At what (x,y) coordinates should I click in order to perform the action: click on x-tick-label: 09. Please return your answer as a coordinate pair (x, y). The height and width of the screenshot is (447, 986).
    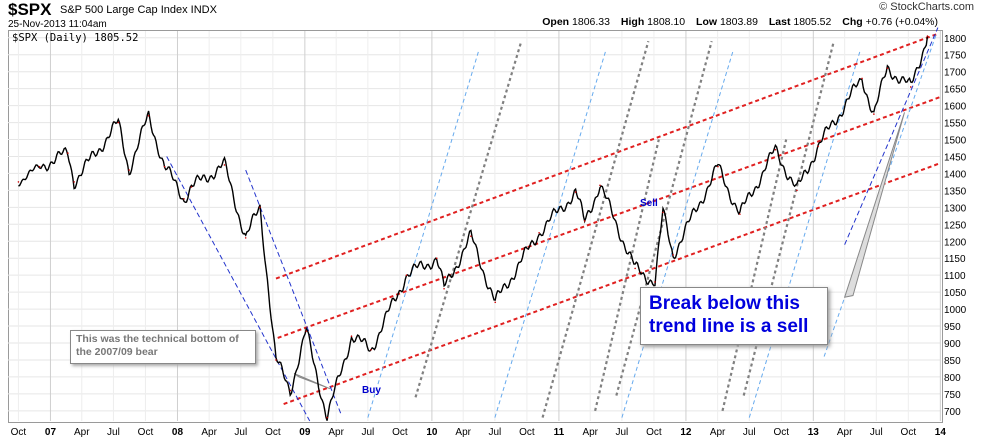
    Looking at the image, I should click on (305, 432).